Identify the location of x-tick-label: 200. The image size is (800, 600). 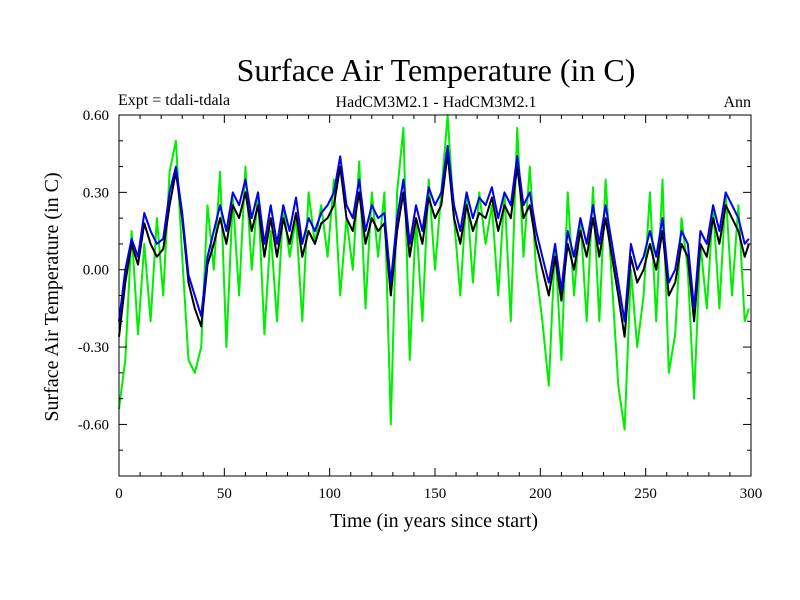
(540, 494).